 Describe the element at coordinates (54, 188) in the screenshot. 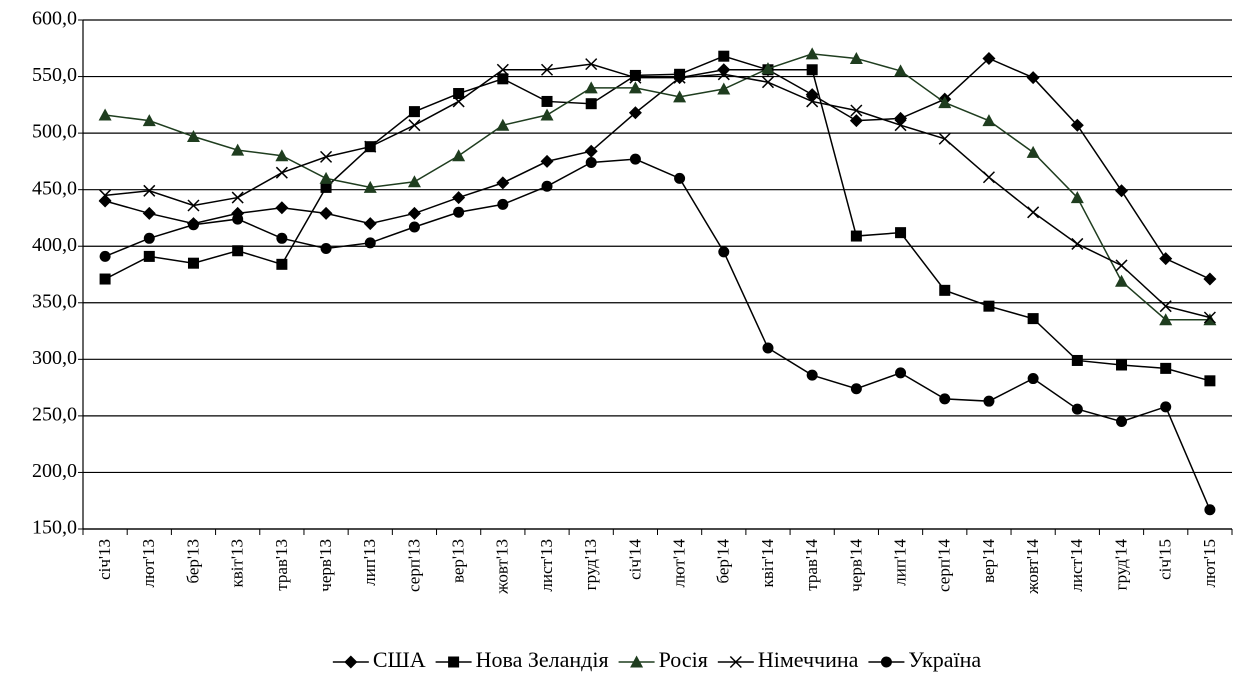

I see `y-tick-label: 450,0` at that location.